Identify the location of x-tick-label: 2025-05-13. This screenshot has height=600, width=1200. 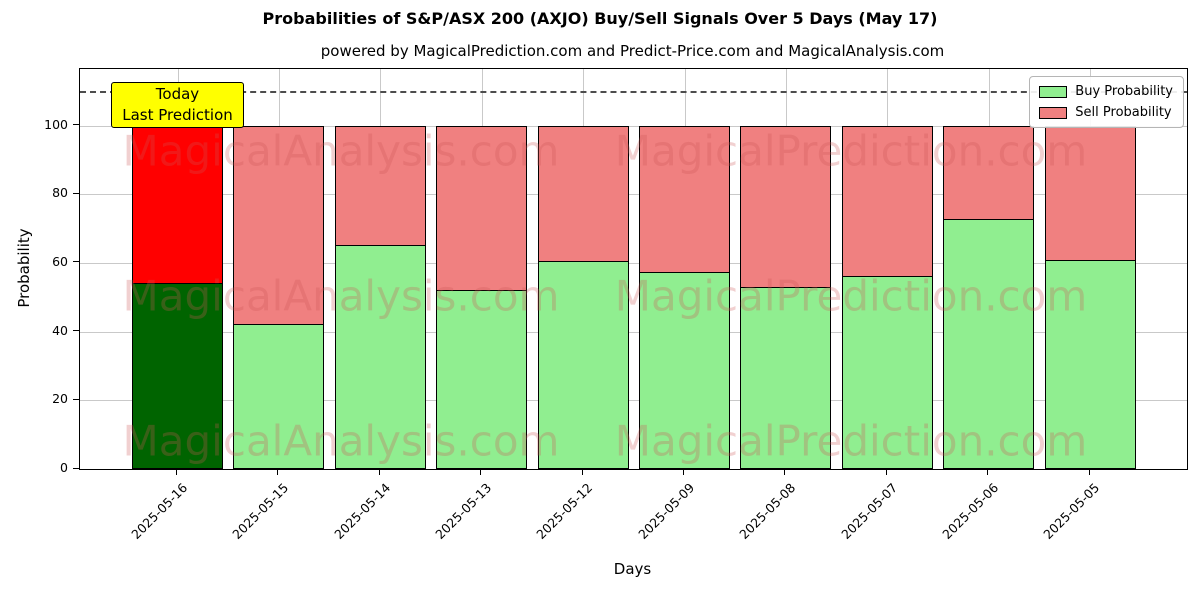
(463, 511).